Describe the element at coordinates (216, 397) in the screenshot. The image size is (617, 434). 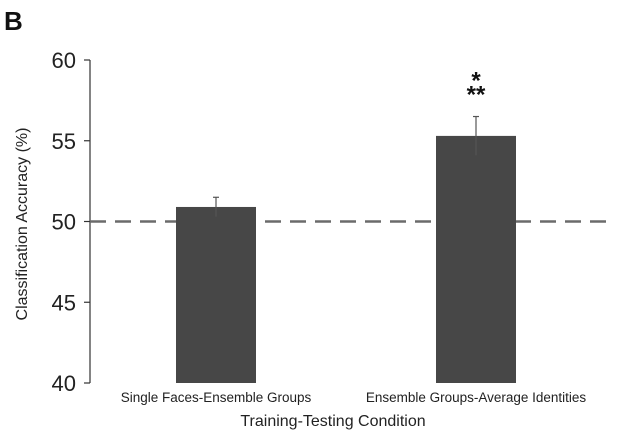
I see `x-tick-label-1: Single Faces-Ensemble Groups` at that location.